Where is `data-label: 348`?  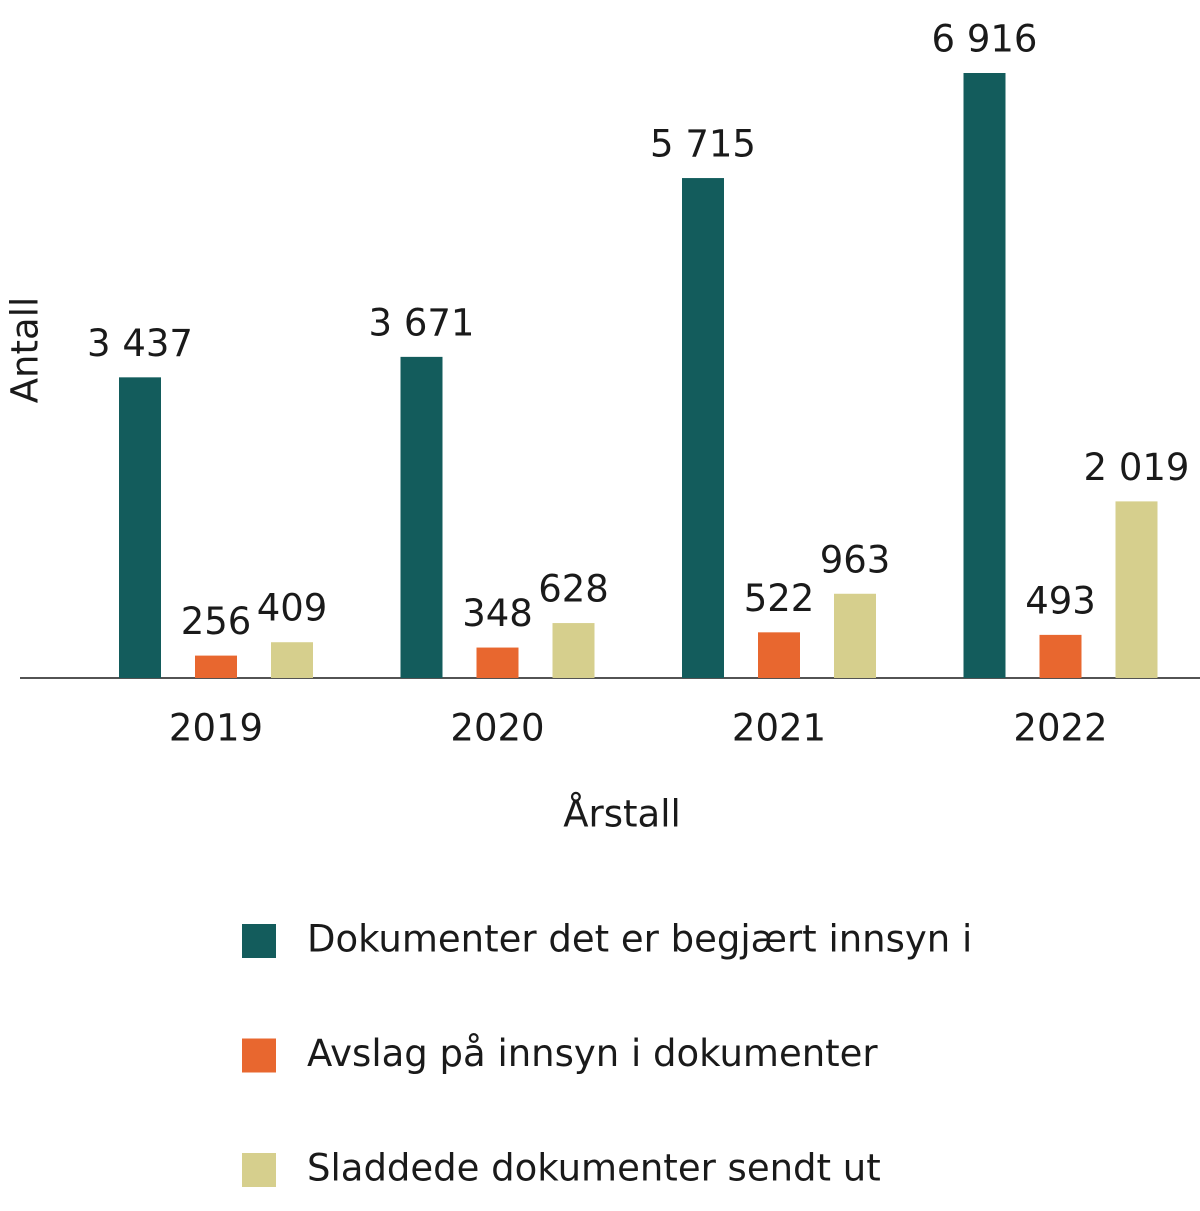 data-label: 348 is located at coordinates (497, 613).